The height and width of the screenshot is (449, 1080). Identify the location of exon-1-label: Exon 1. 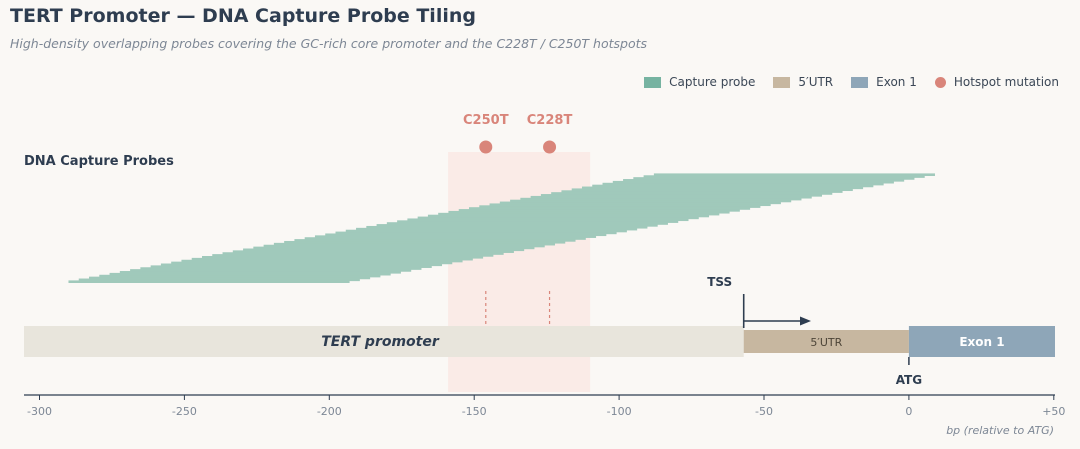
(981, 342).